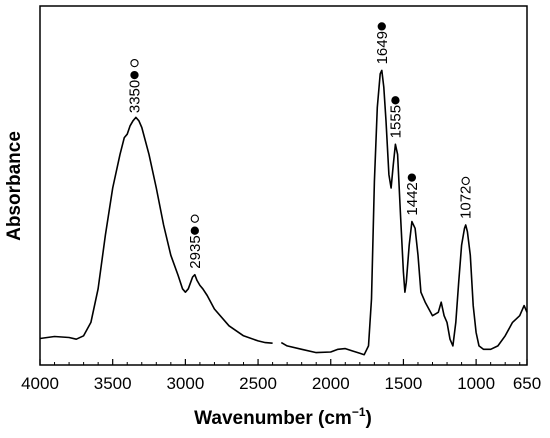 This screenshot has height=438, width=550. I want to click on peak-label-1649: 1649, so click(382, 47).